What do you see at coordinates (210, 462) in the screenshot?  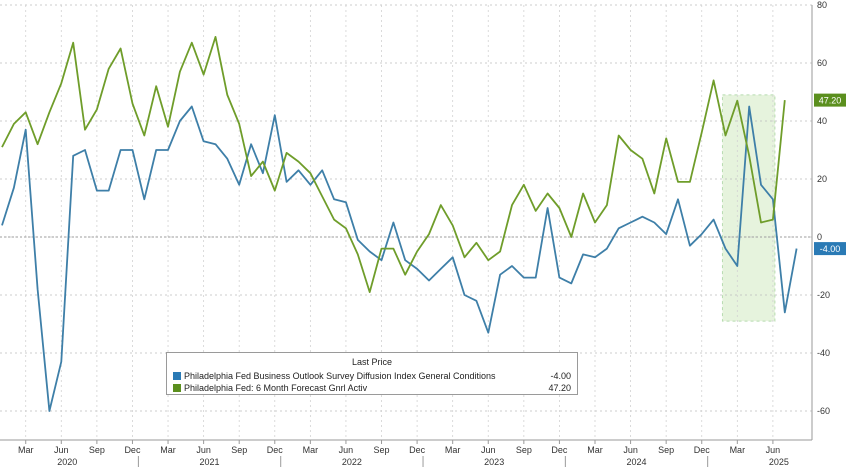 I see `x-year-label: 2021` at bounding box center [210, 462].